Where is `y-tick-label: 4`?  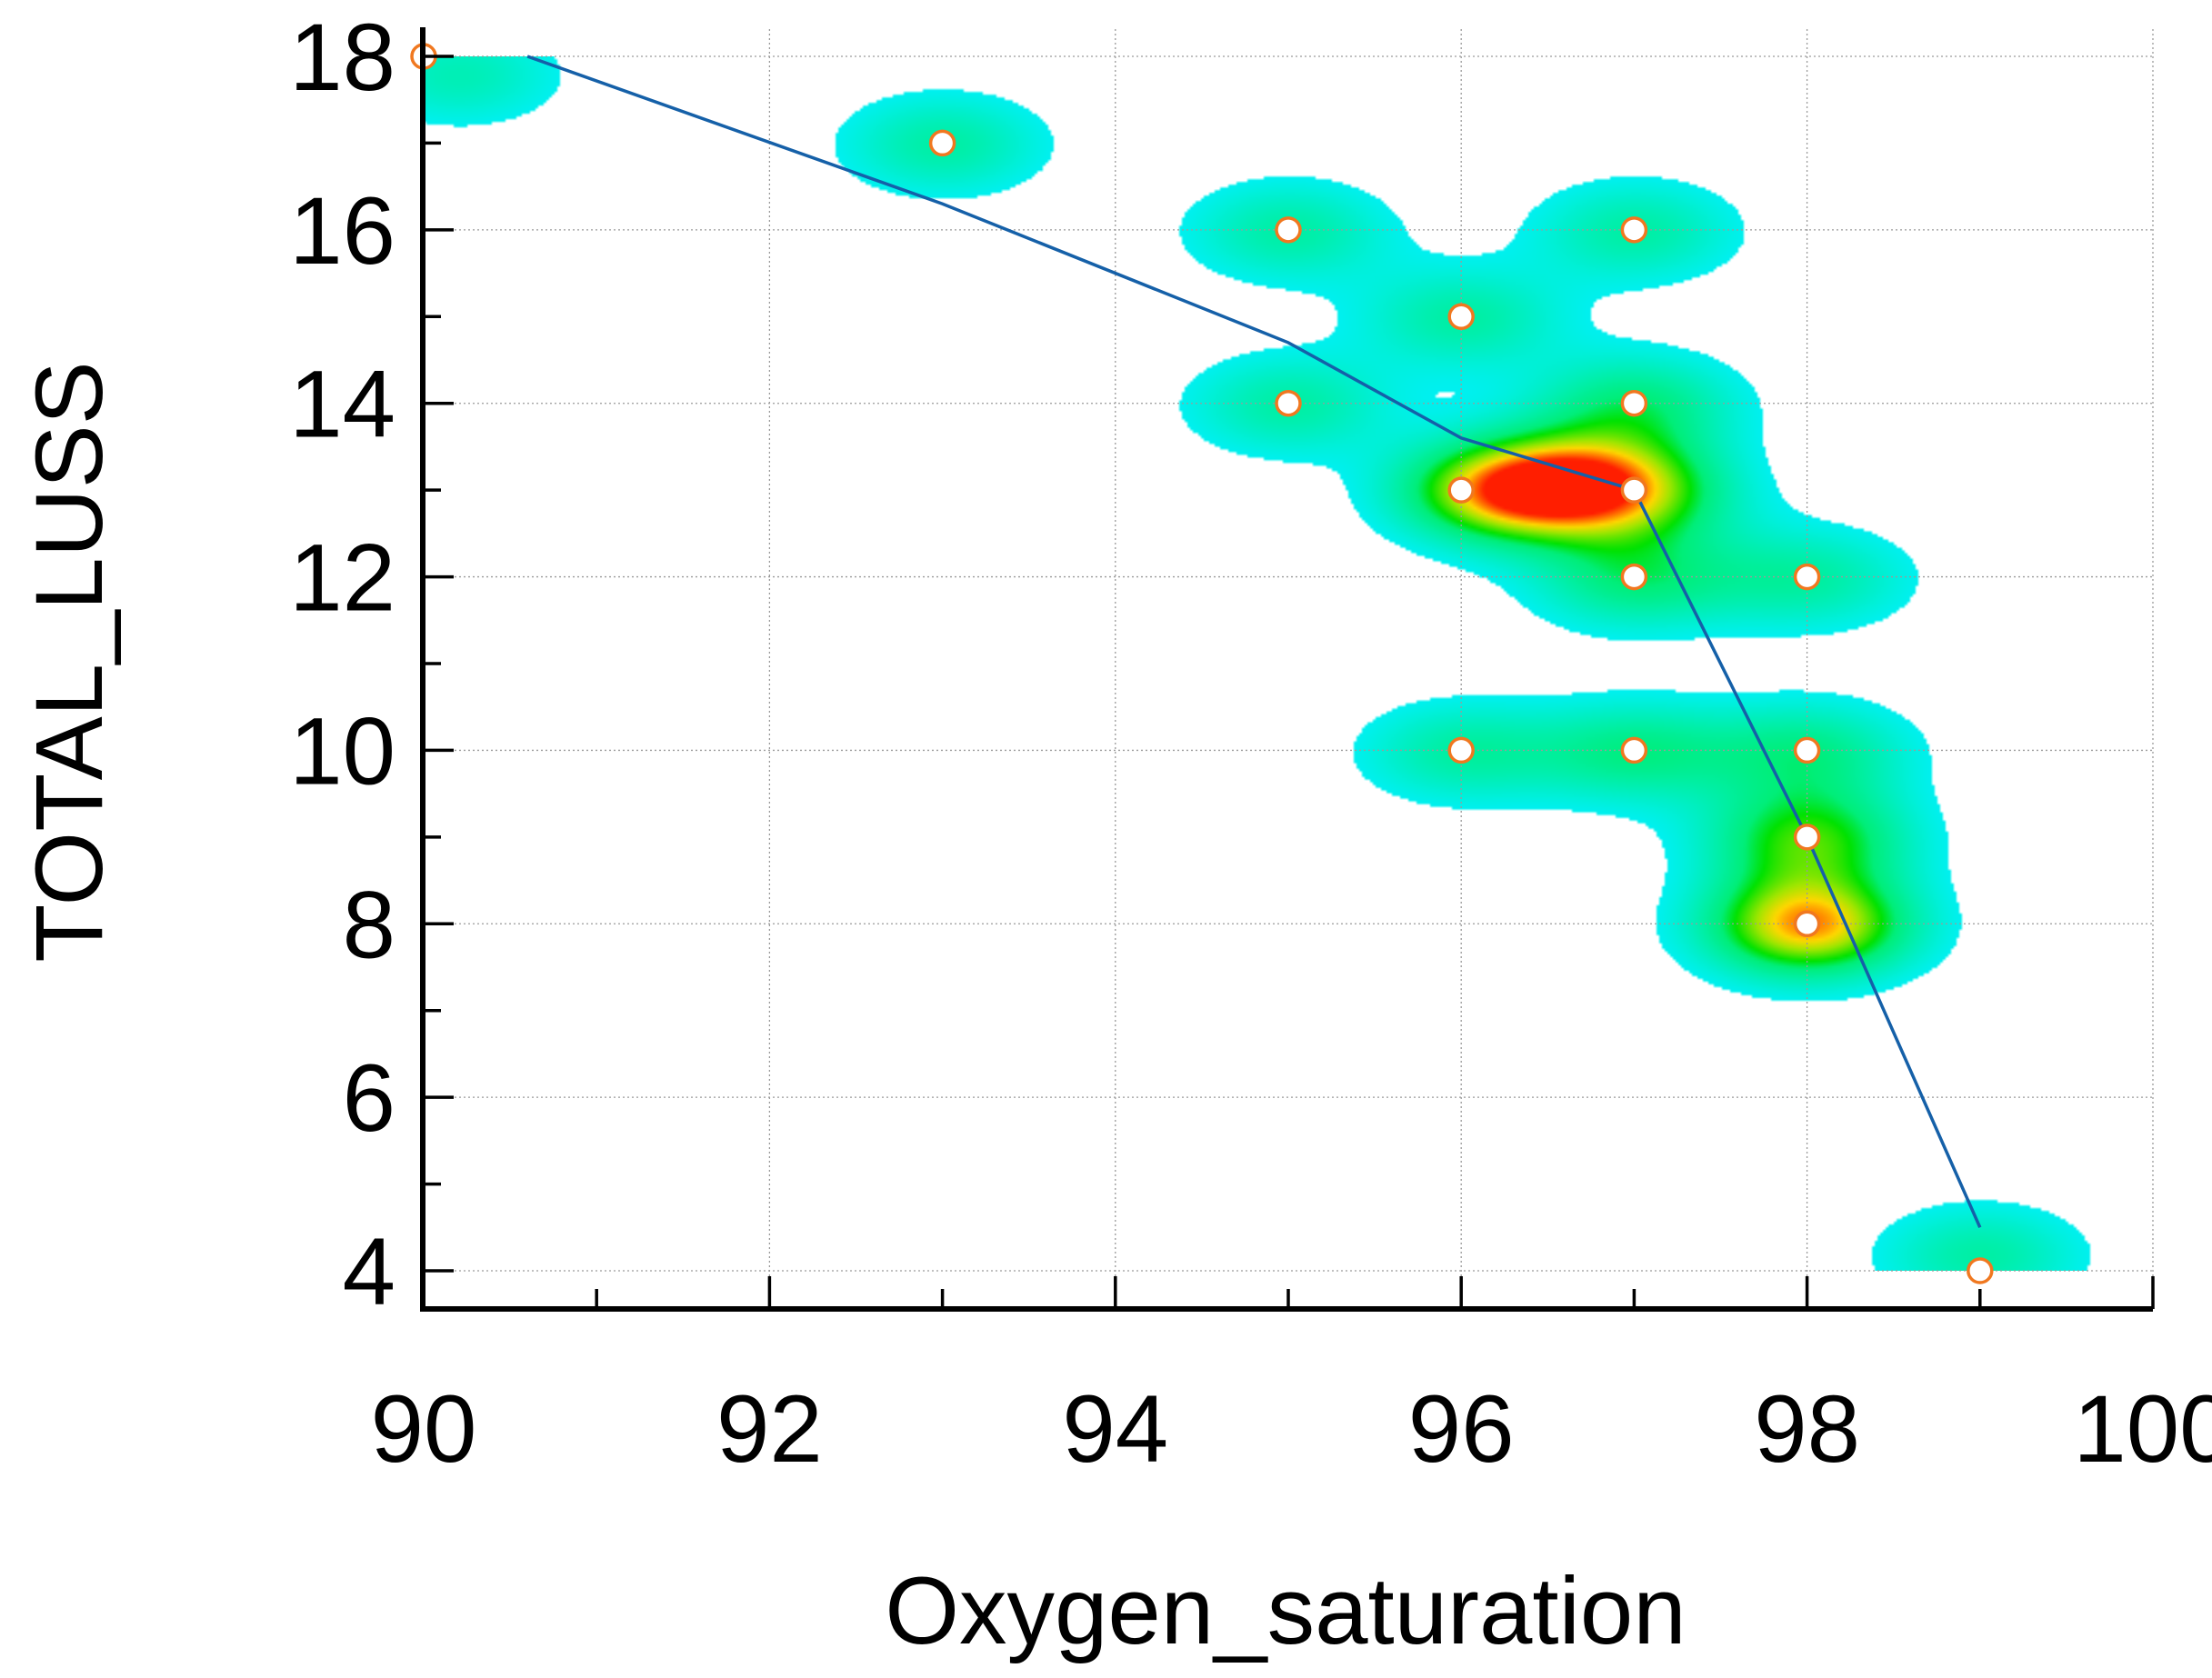
y-tick-label: 4 is located at coordinates (369, 1272).